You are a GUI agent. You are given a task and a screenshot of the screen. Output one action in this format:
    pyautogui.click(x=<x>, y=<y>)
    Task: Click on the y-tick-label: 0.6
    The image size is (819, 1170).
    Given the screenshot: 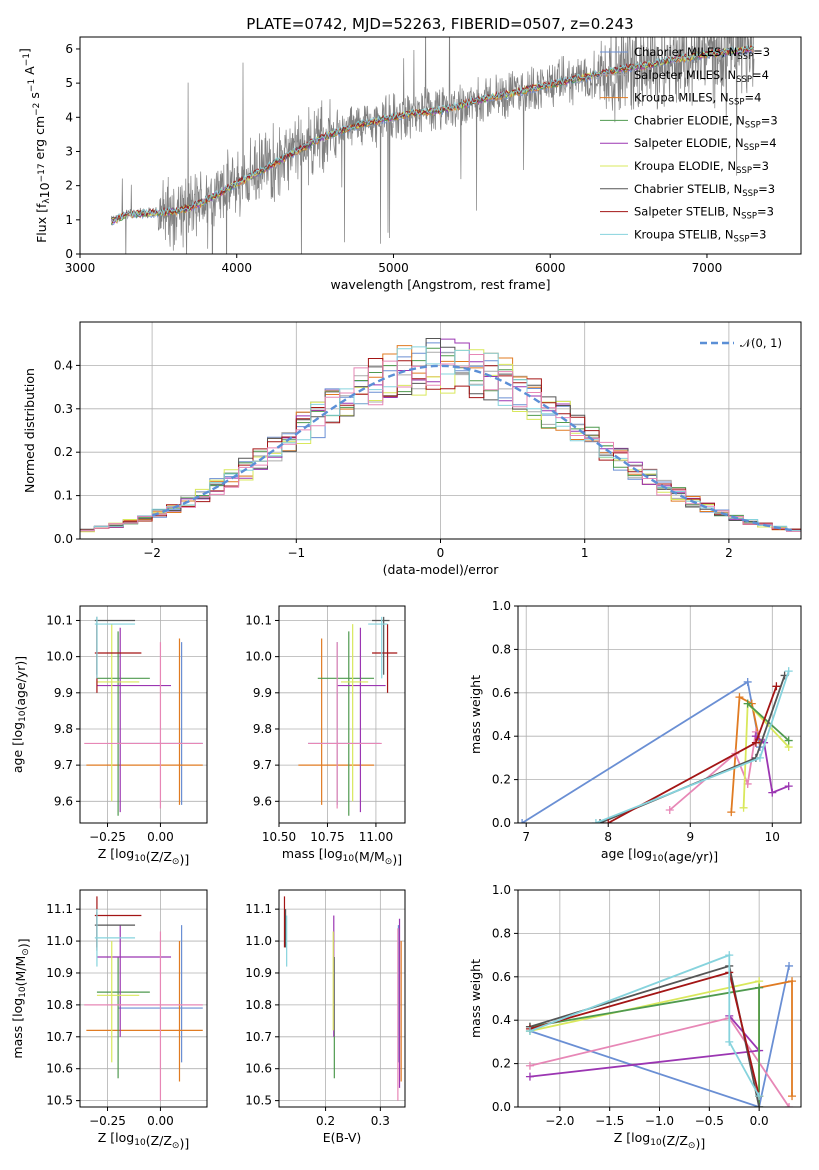 What is the action you would take?
    pyautogui.click(x=501, y=977)
    